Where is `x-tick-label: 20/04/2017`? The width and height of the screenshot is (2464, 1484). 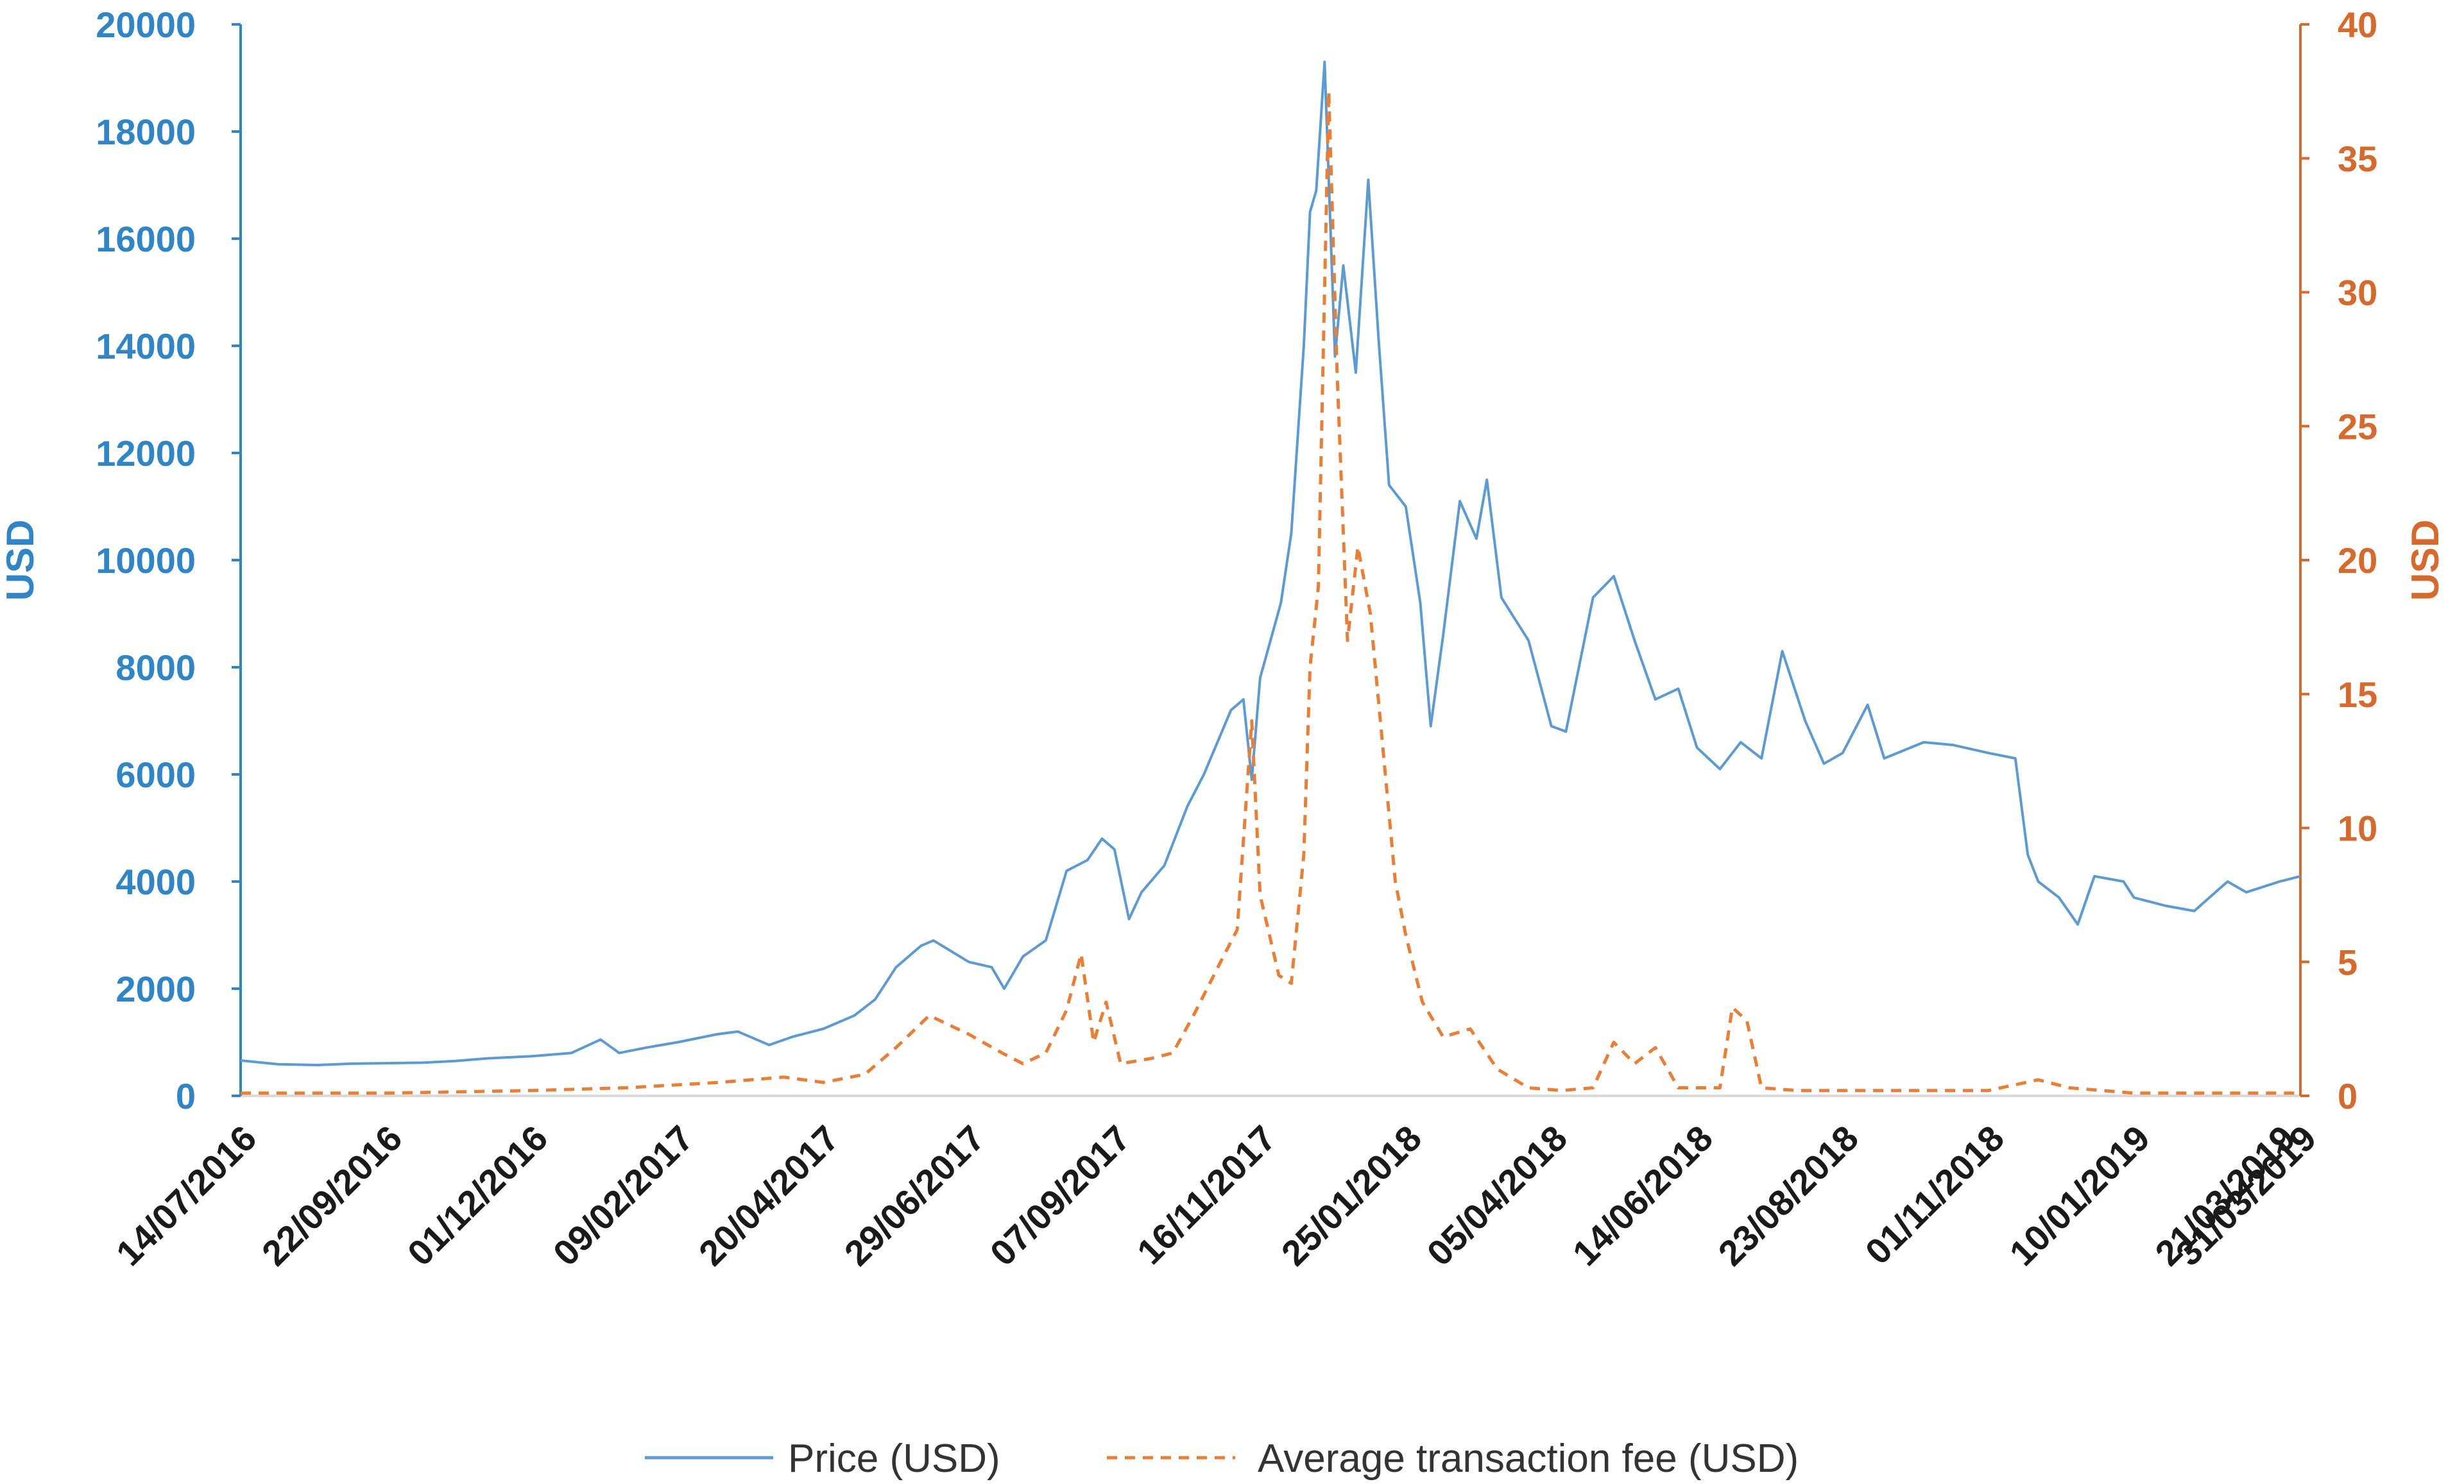 x-tick-label: 20/04/2017 is located at coordinates (769, 1196).